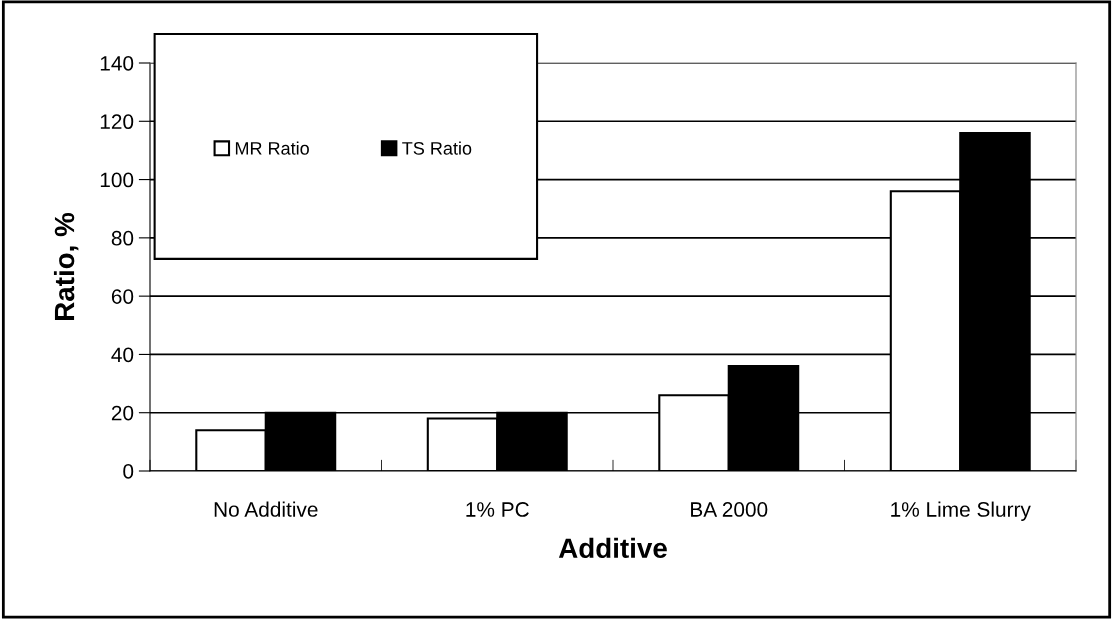 The width and height of the screenshot is (1113, 619). Describe the element at coordinates (437, 148) in the screenshot. I see `legend-label: TS Ratio` at that location.